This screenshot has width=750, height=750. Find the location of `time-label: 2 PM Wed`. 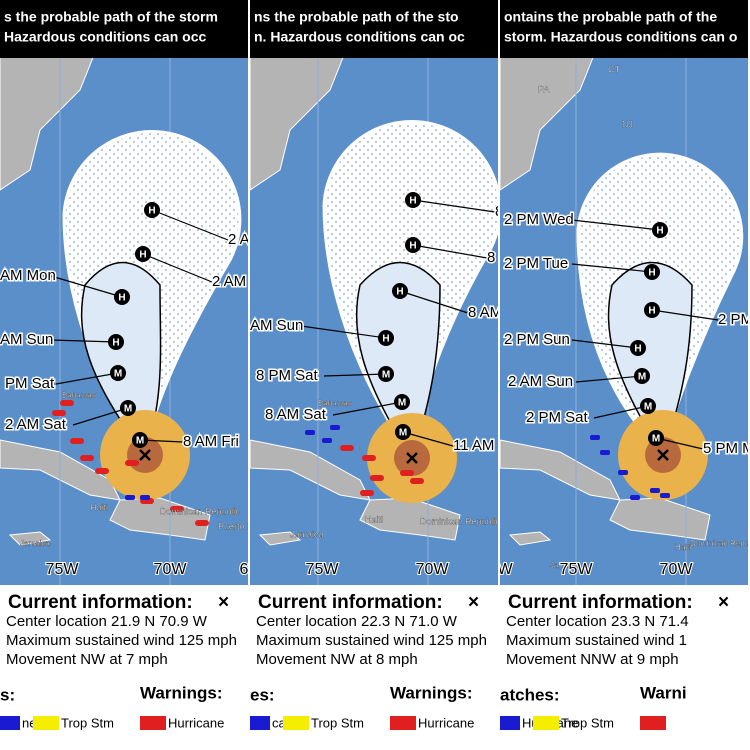

time-label: 2 PM Wed is located at coordinates (539, 219).